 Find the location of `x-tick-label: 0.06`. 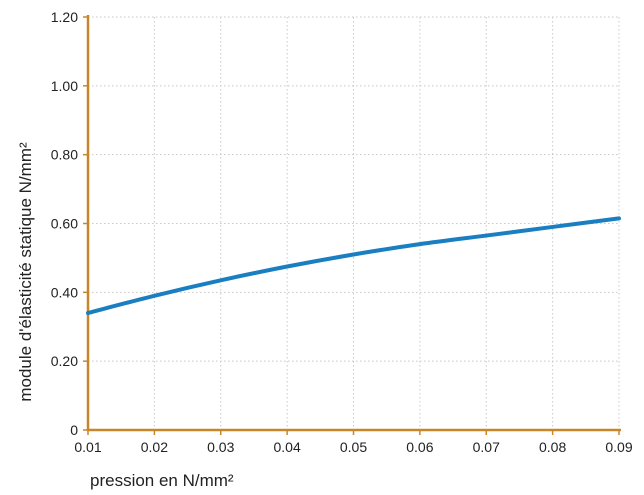

x-tick-label: 0.06 is located at coordinates (419, 447).